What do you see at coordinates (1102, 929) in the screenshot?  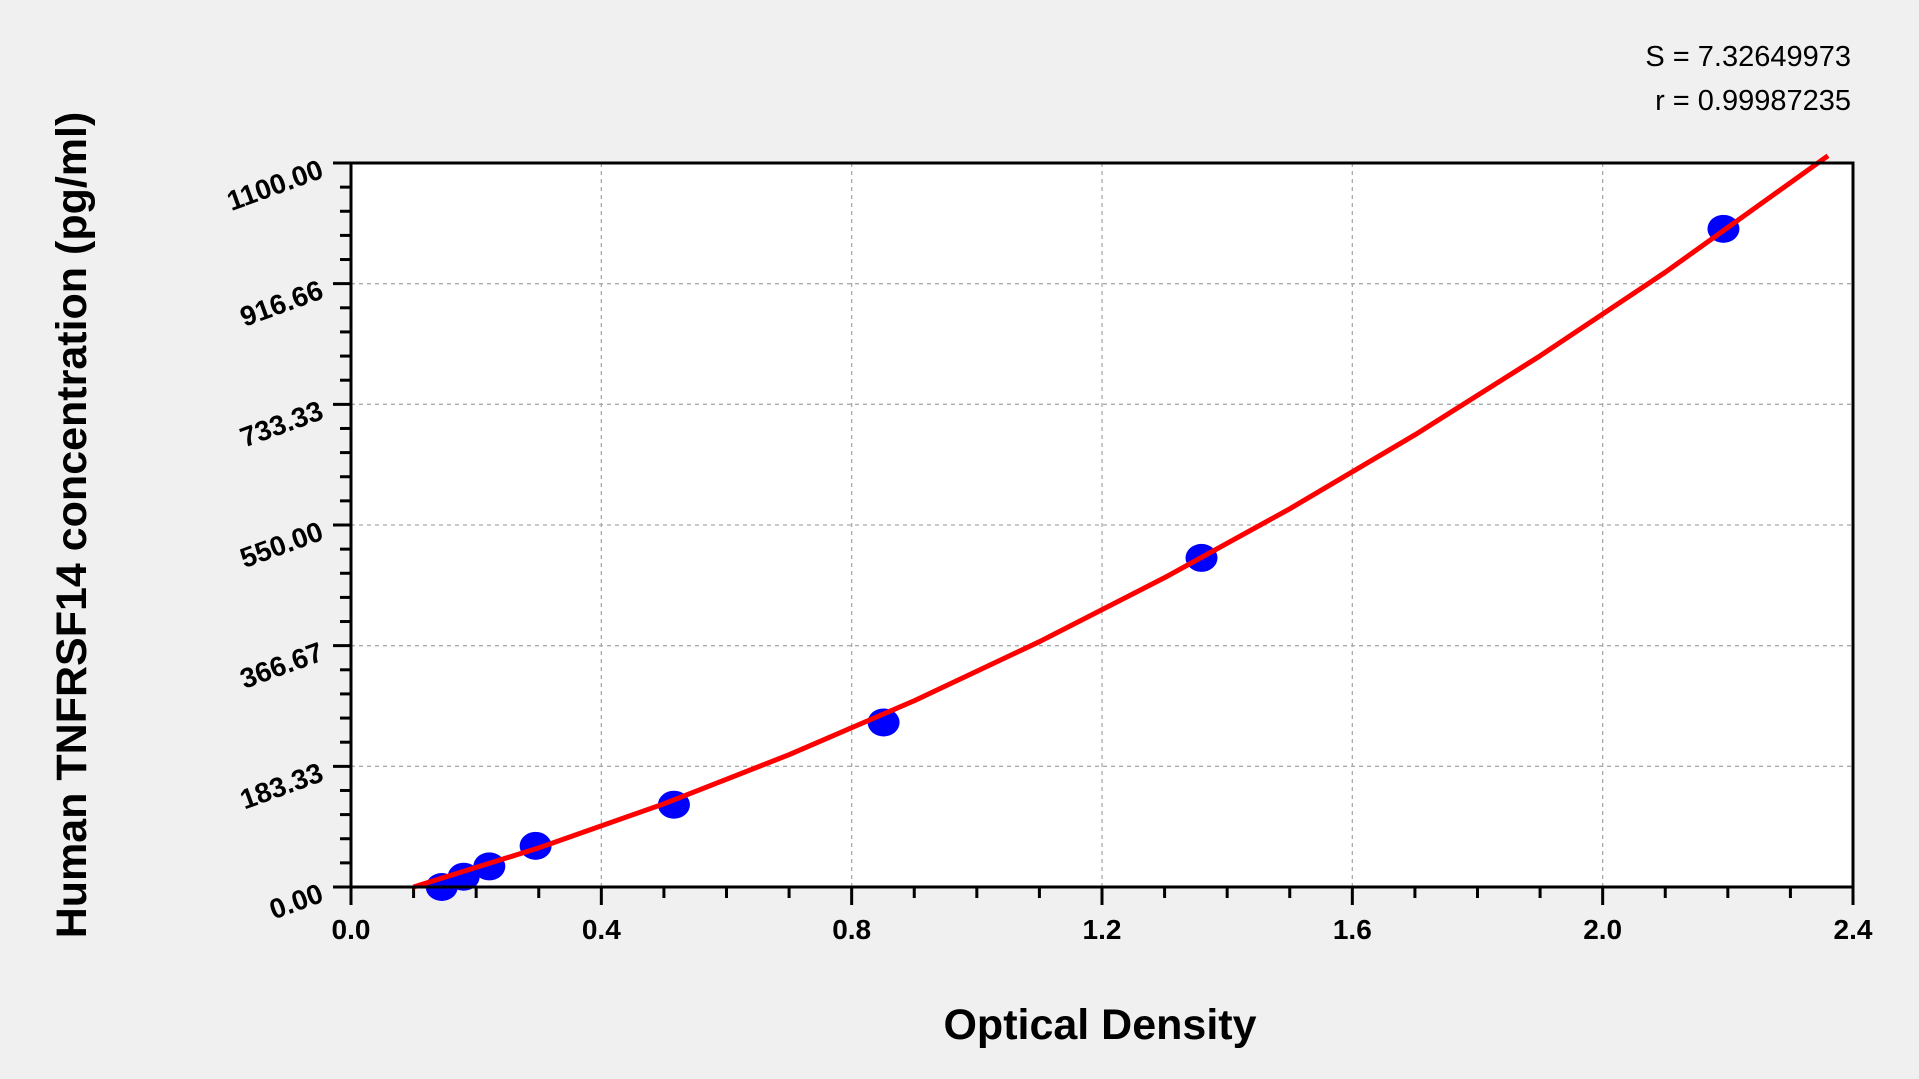 I see `x-tick-label: 1.2` at bounding box center [1102, 929].